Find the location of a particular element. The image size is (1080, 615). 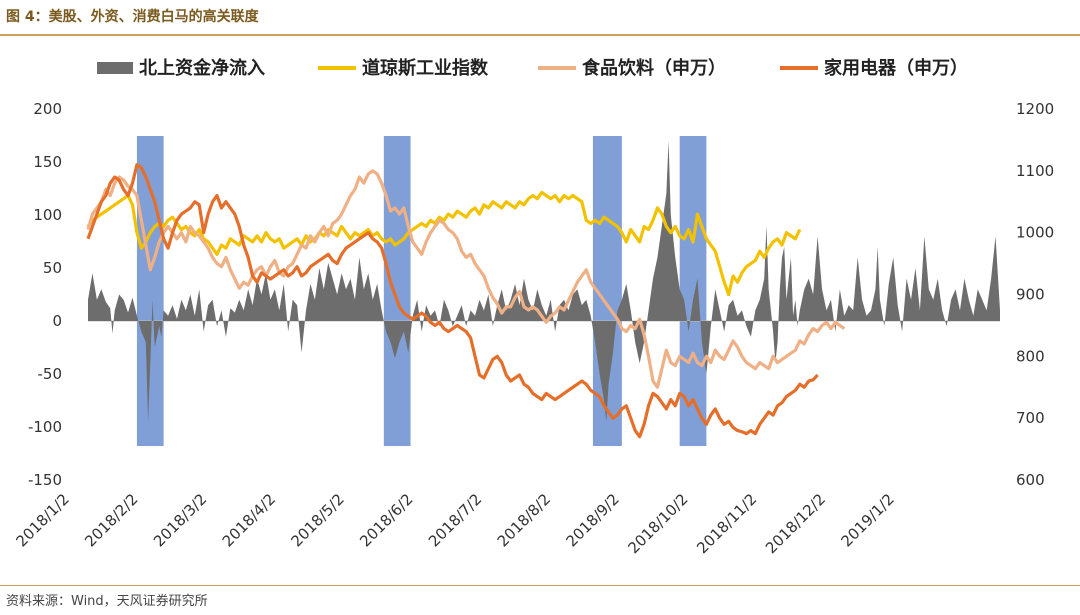

legend-label-dow: 道琼斯工业指数 is located at coordinates (425, 68).